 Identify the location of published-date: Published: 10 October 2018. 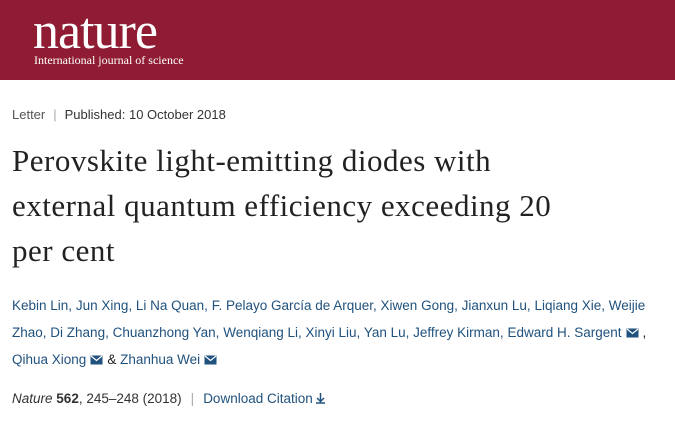
(145, 114).